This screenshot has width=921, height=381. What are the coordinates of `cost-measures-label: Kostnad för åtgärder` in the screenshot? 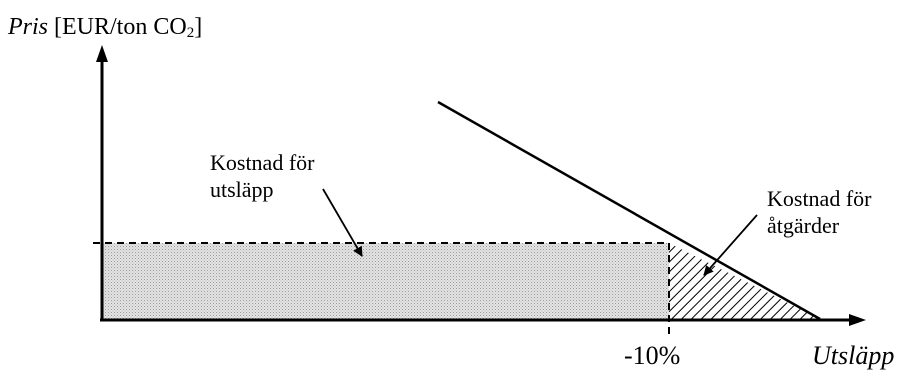 It's located at (819, 212).